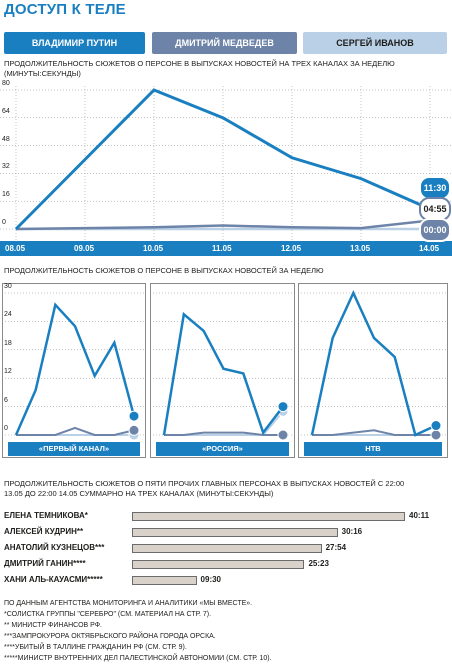 The image size is (452, 670). Describe the element at coordinates (65, 9) in the screenshot. I see `page-title: ДОСТУП К ТЕЛЕ` at that location.